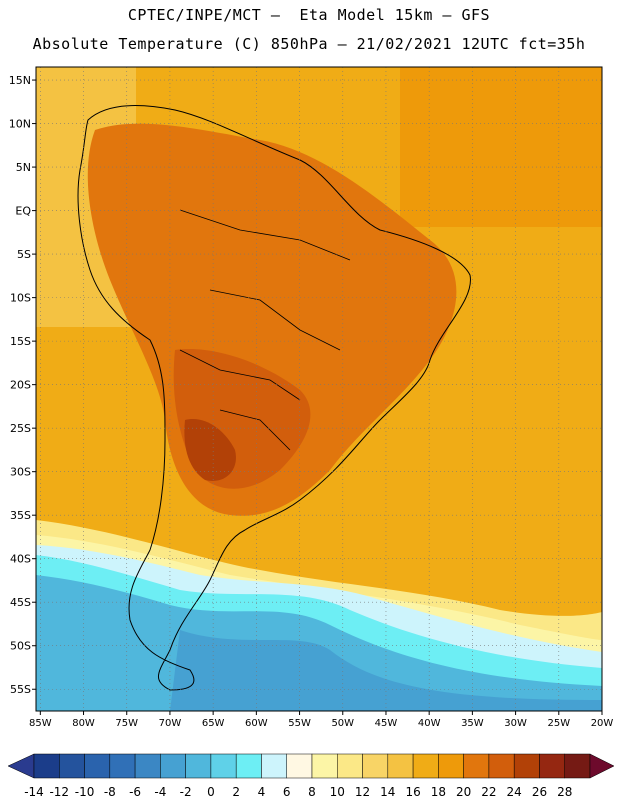  I want to click on longitude-label: 65W, so click(213, 723).